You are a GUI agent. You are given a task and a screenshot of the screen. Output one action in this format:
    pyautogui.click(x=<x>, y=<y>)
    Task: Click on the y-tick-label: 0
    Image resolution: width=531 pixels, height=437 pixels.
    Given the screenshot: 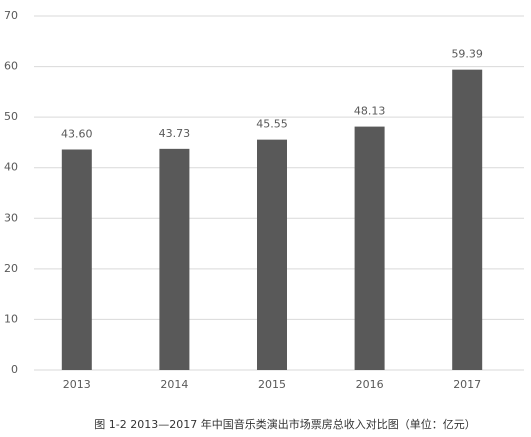 What is the action you would take?
    pyautogui.click(x=14, y=369)
    